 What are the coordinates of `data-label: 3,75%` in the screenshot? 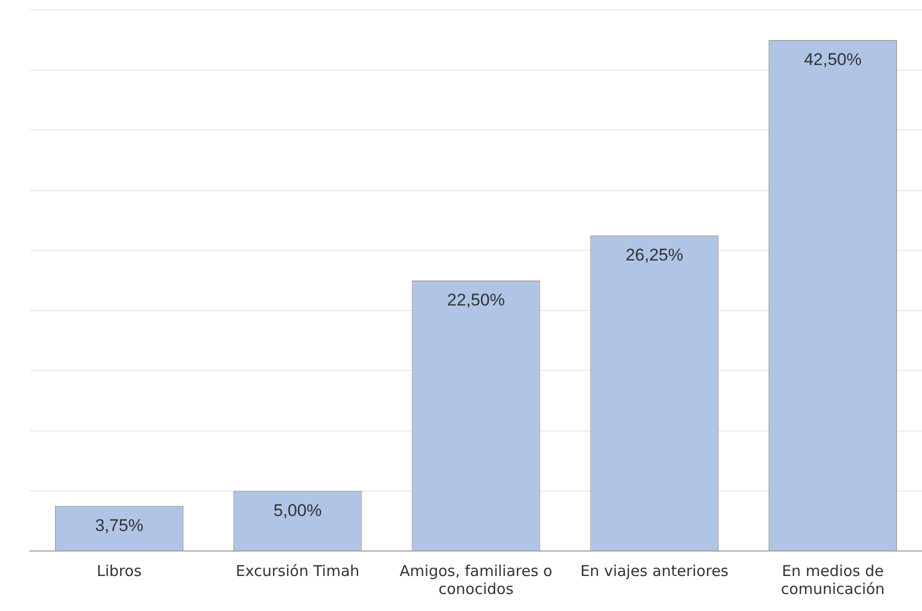 It's located at (119, 526).